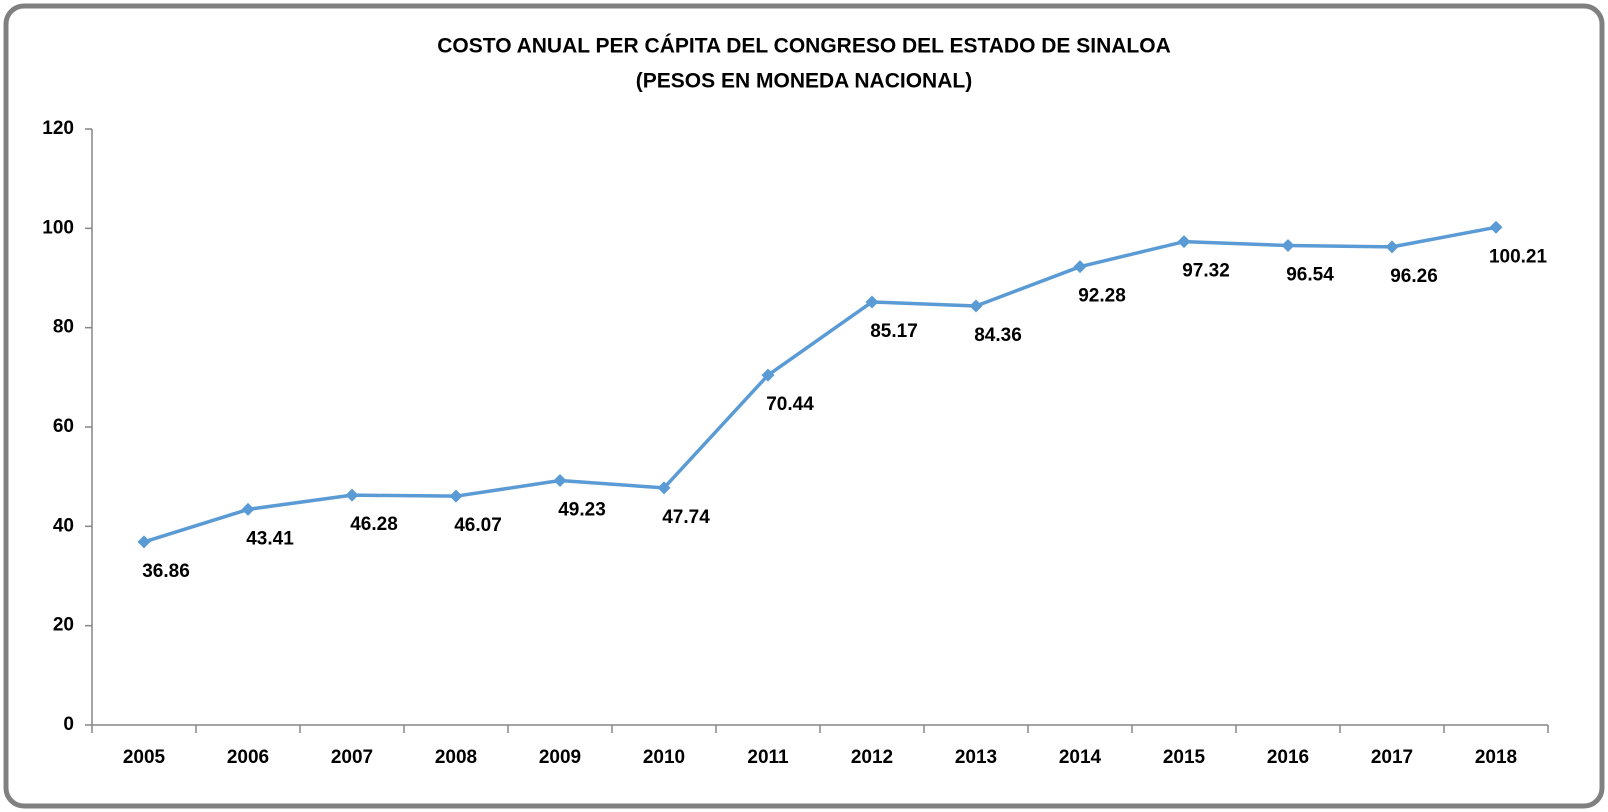 Image resolution: width=1608 pixels, height=812 pixels. I want to click on x-tick-label: 2006, so click(248, 757).